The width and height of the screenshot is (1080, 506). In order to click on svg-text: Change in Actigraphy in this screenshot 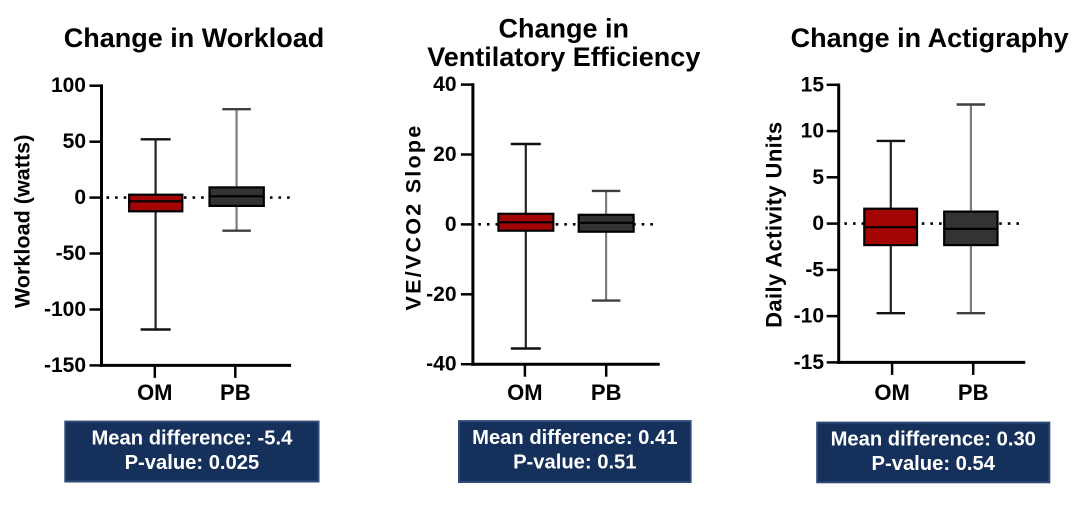, I will do `click(930, 38)`.